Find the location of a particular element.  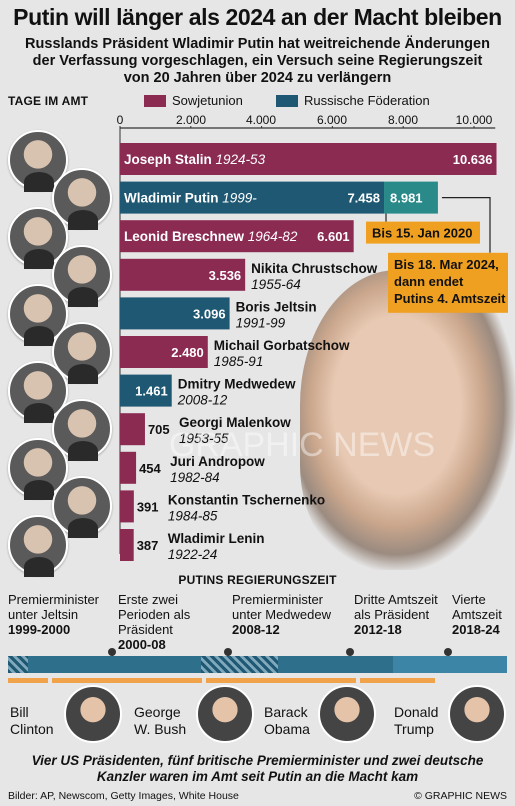

us-name-line: Clinton is located at coordinates (32, 729).